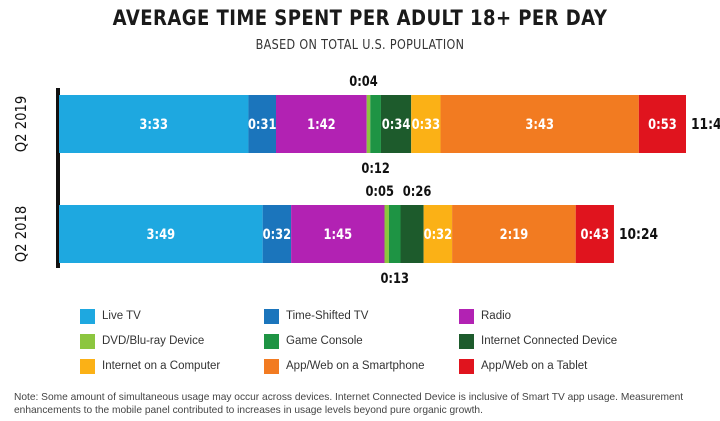 The image size is (720, 421). I want to click on data-label-internet-connected-device-q2-2018: 0:26, so click(417, 192).